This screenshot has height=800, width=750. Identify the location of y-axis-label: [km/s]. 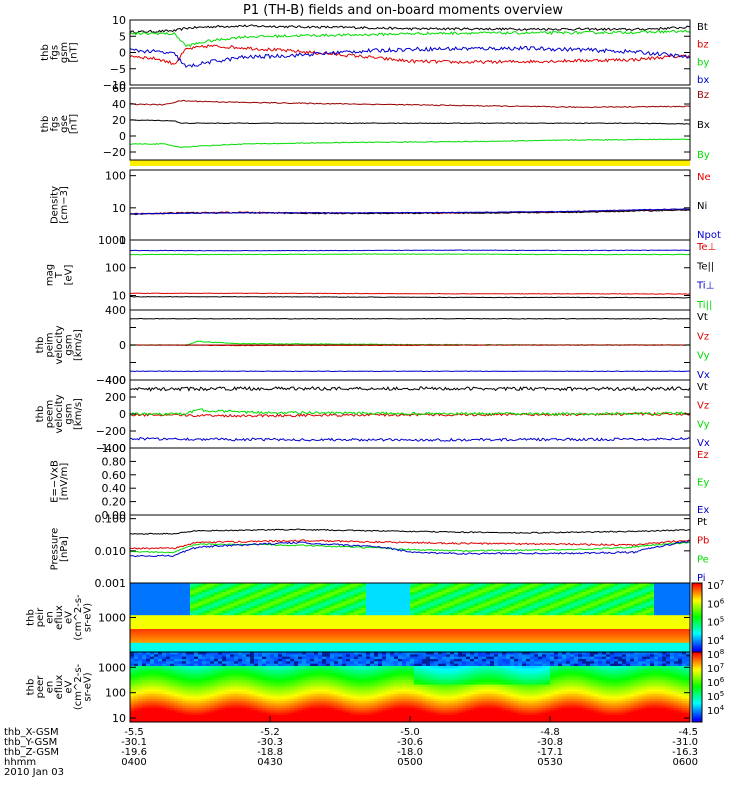
(78, 345).